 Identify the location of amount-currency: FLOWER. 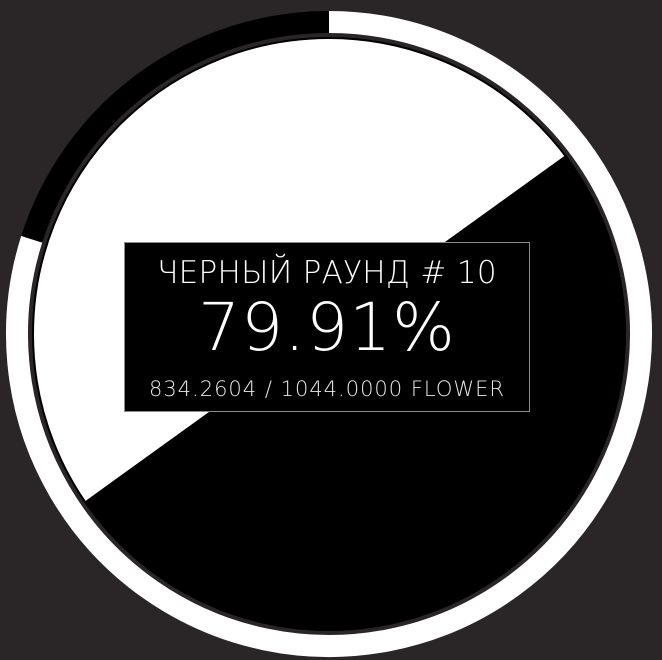
(458, 389).